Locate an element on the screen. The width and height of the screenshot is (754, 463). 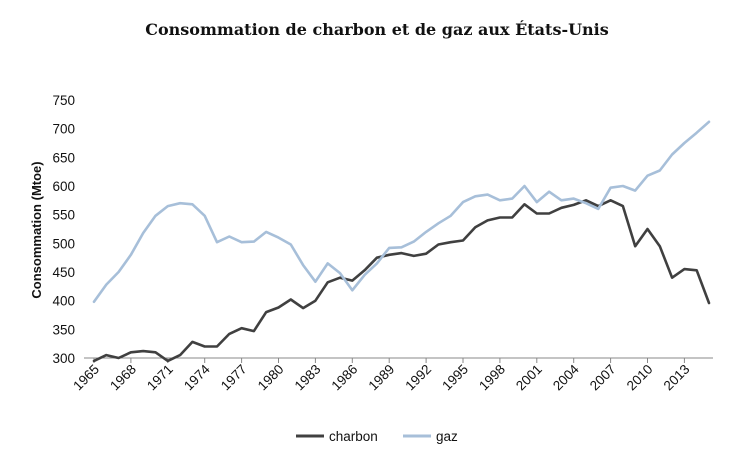
legend-label-charbon: charbon is located at coordinates (353, 436).